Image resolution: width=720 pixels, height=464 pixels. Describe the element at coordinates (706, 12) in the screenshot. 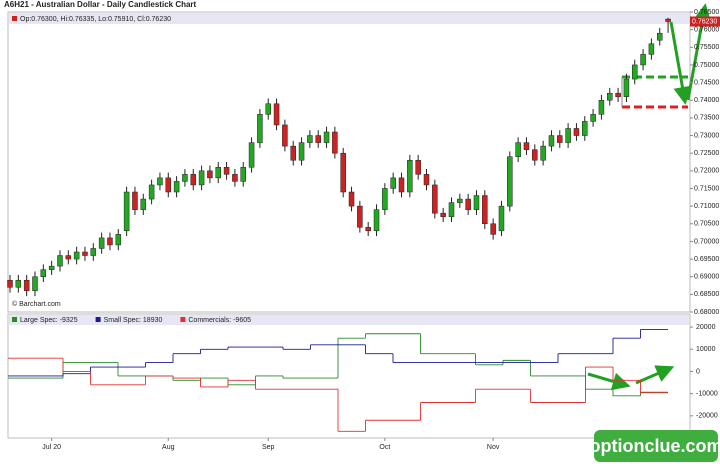

I see `y-tick-label: 0.76500` at that location.